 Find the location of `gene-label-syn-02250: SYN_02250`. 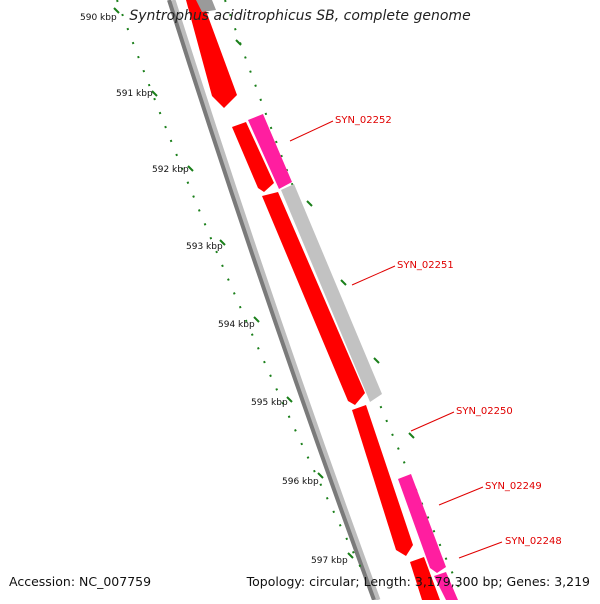

gene-label-syn-02250: SYN_02250 is located at coordinates (484, 411).